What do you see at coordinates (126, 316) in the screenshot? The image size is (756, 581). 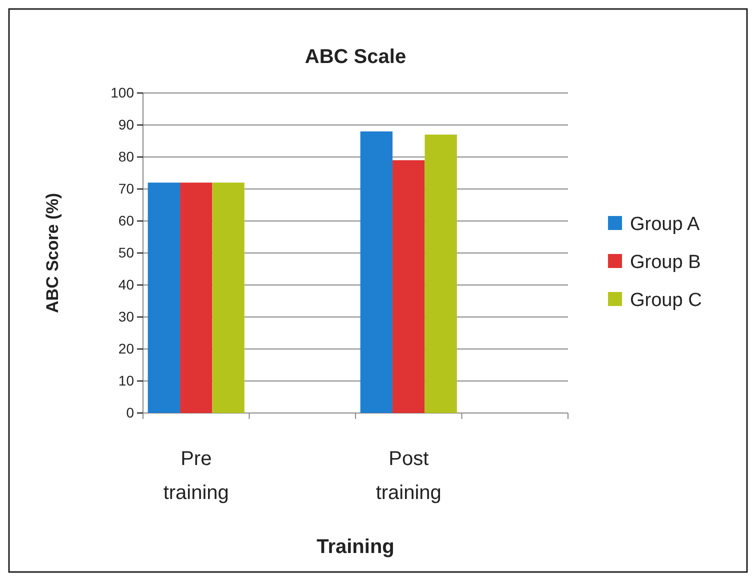 I see `y-tick-label: 30` at bounding box center [126, 316].